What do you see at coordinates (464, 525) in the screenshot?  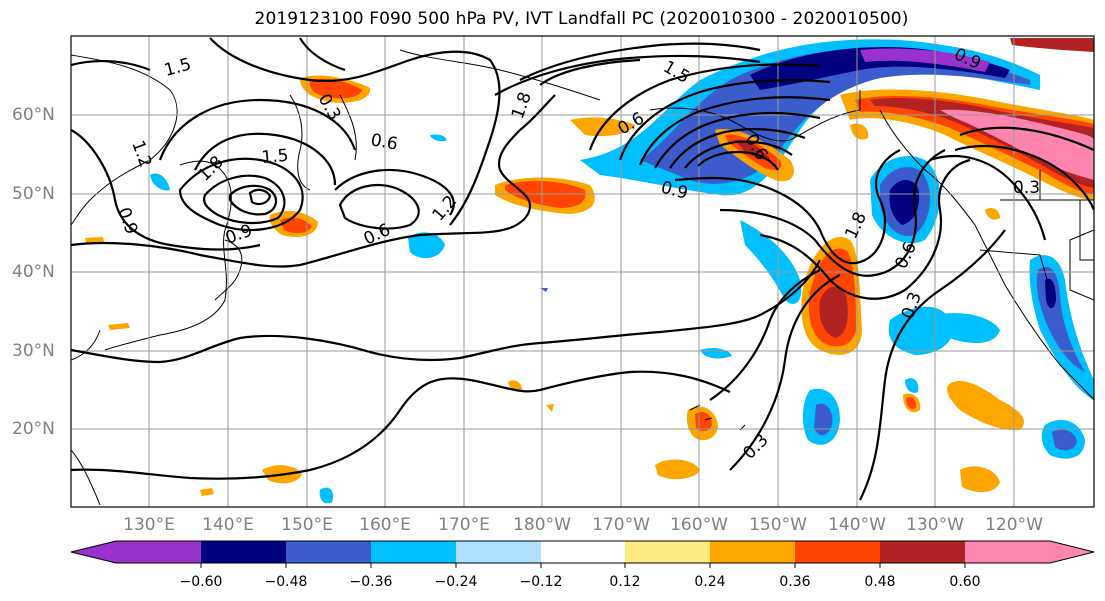 I see `lon-label: 170°E` at bounding box center [464, 525].